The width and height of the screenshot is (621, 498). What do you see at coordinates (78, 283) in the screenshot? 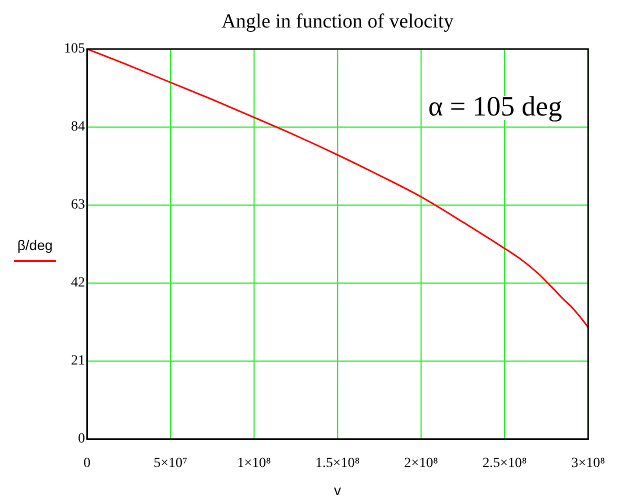
I see `y-tick-label: 42` at bounding box center [78, 283].